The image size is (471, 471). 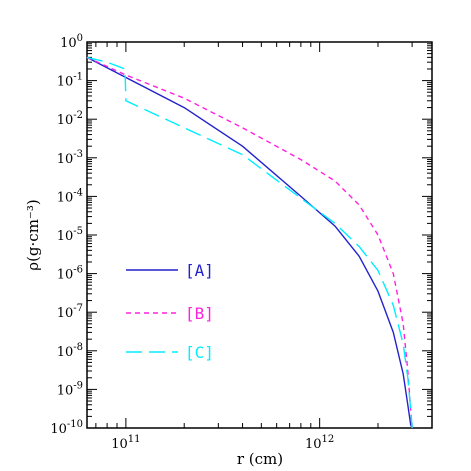 I want to click on y-tick-label: 10⁻⁹, so click(x=70, y=389).